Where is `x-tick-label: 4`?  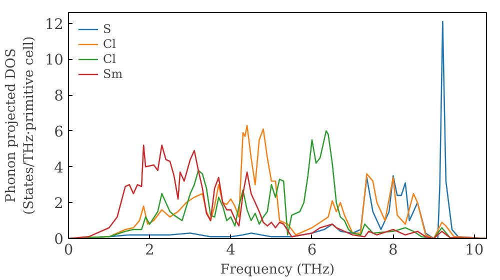 x-tick-label: 4 is located at coordinates (231, 250).